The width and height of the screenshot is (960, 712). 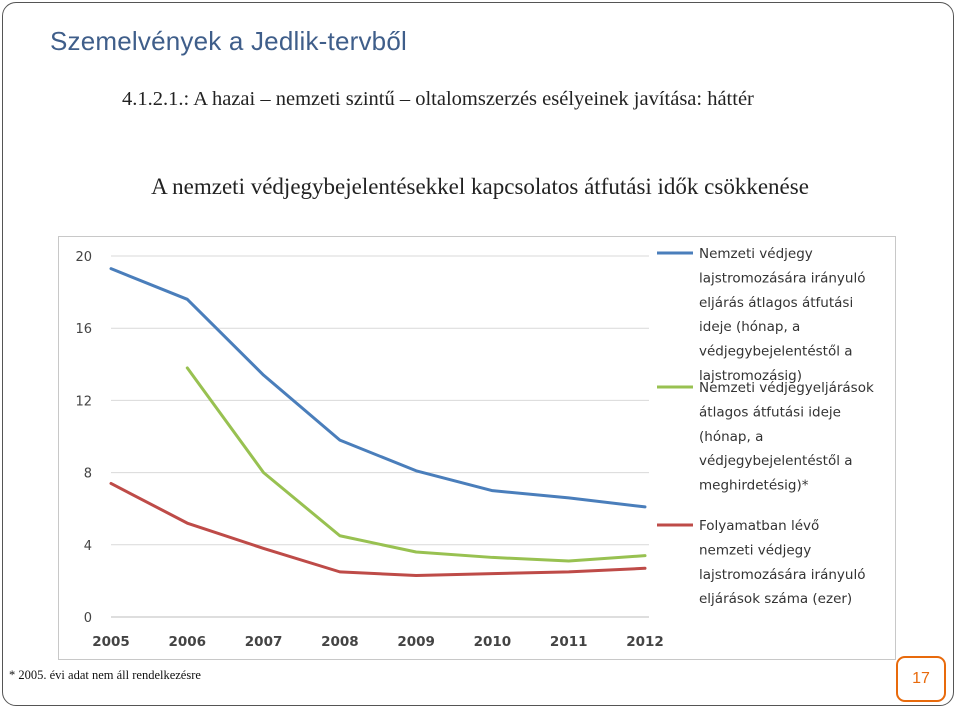 I want to click on x-tick-label: 2006, so click(x=187, y=642).